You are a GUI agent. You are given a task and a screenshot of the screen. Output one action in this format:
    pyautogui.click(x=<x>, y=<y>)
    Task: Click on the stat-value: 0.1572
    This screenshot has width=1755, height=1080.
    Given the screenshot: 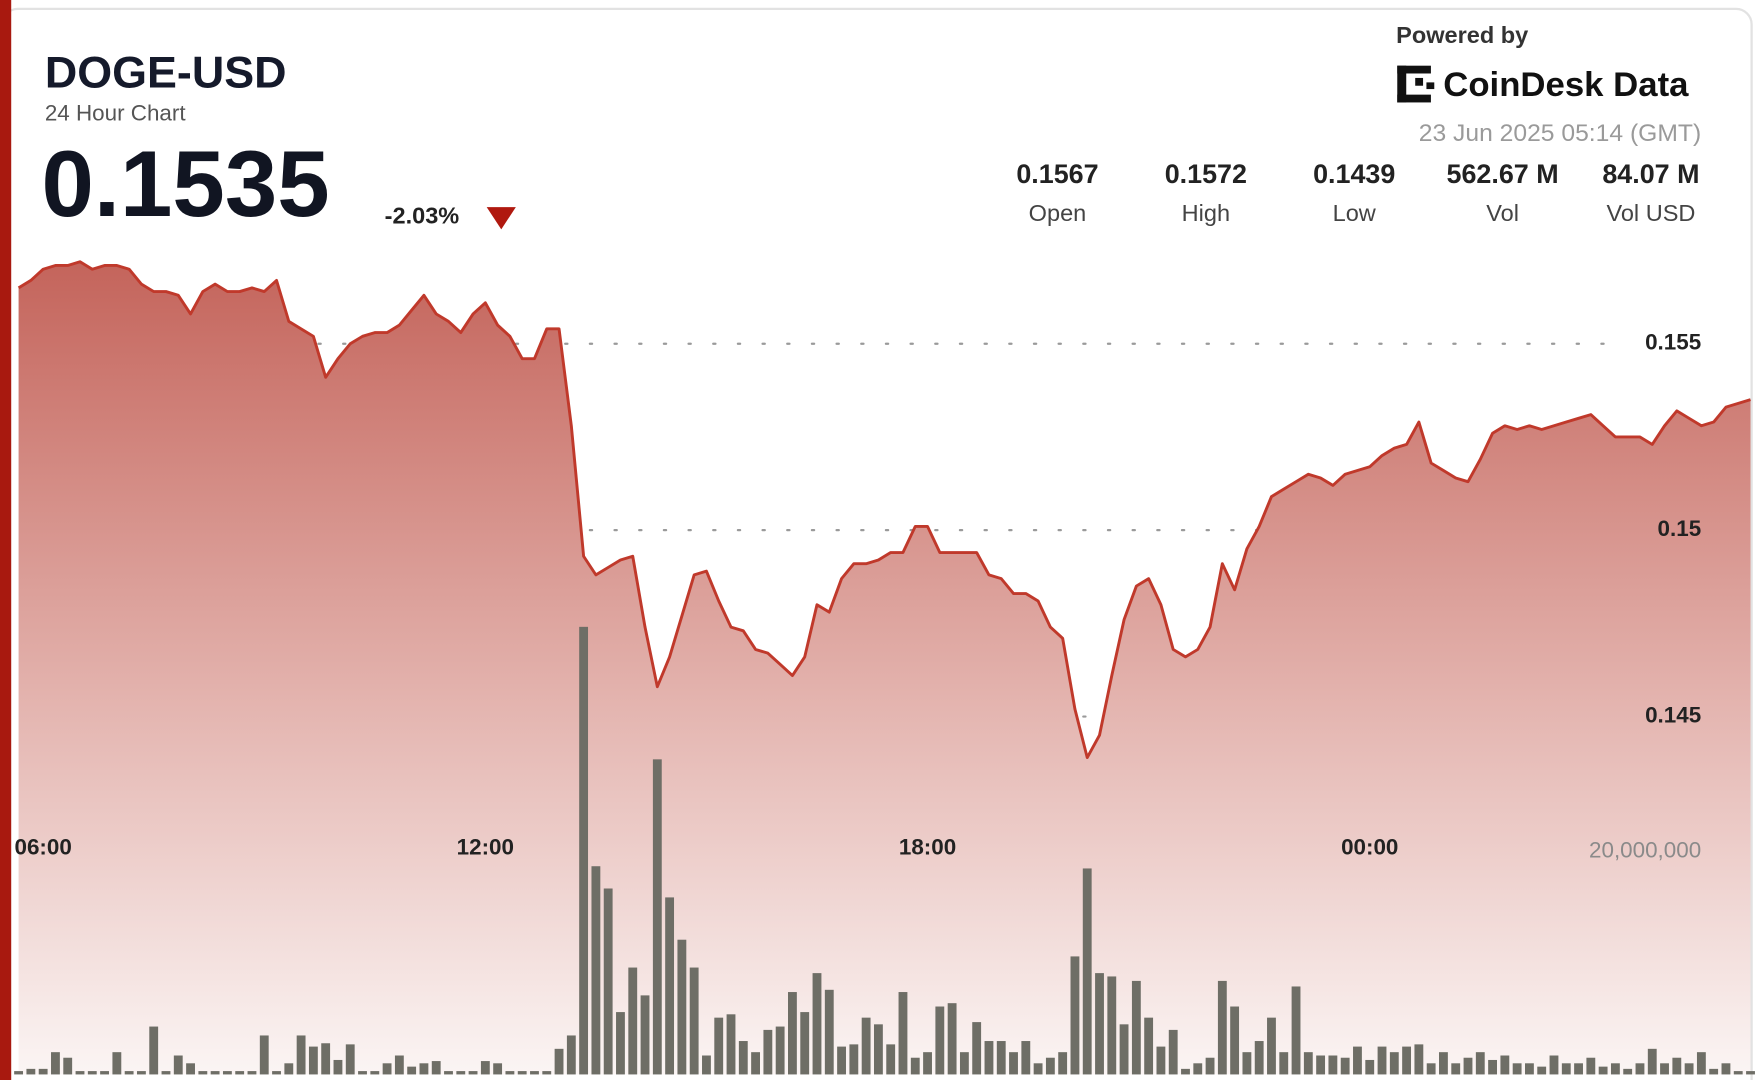 What is the action you would take?
    pyautogui.click(x=1206, y=174)
    